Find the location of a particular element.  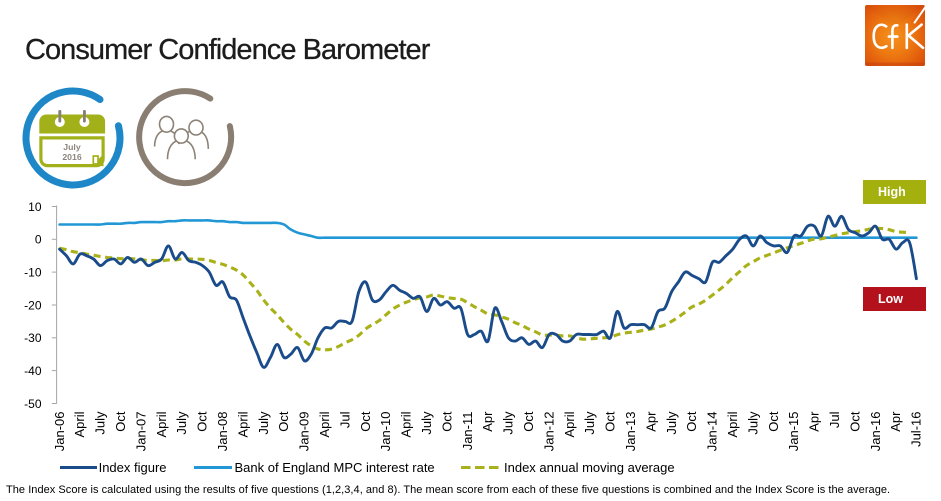

svg-text: -30 is located at coordinates (33, 338).